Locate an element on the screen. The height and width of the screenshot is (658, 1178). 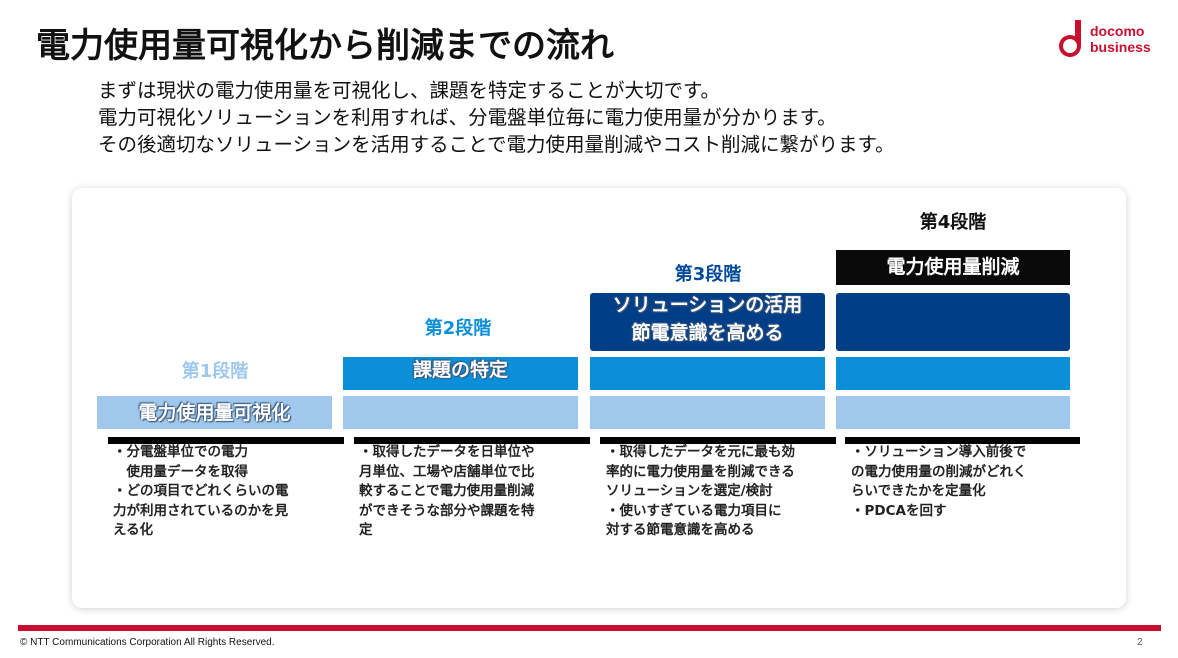
stage4-bar-level1 is located at coordinates (953, 412).